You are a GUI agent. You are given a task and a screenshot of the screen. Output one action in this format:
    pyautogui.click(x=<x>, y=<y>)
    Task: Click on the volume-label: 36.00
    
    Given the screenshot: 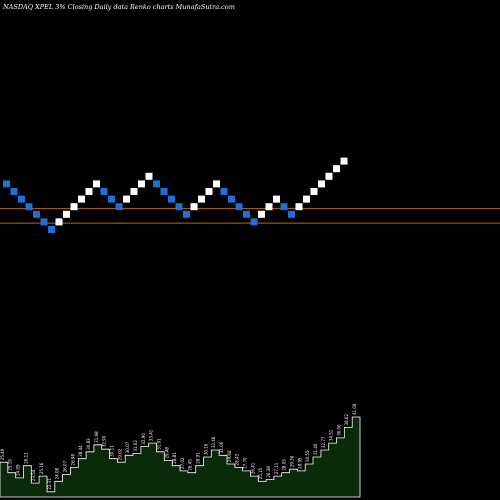 What is the action you would take?
    pyautogui.click(x=338, y=430)
    